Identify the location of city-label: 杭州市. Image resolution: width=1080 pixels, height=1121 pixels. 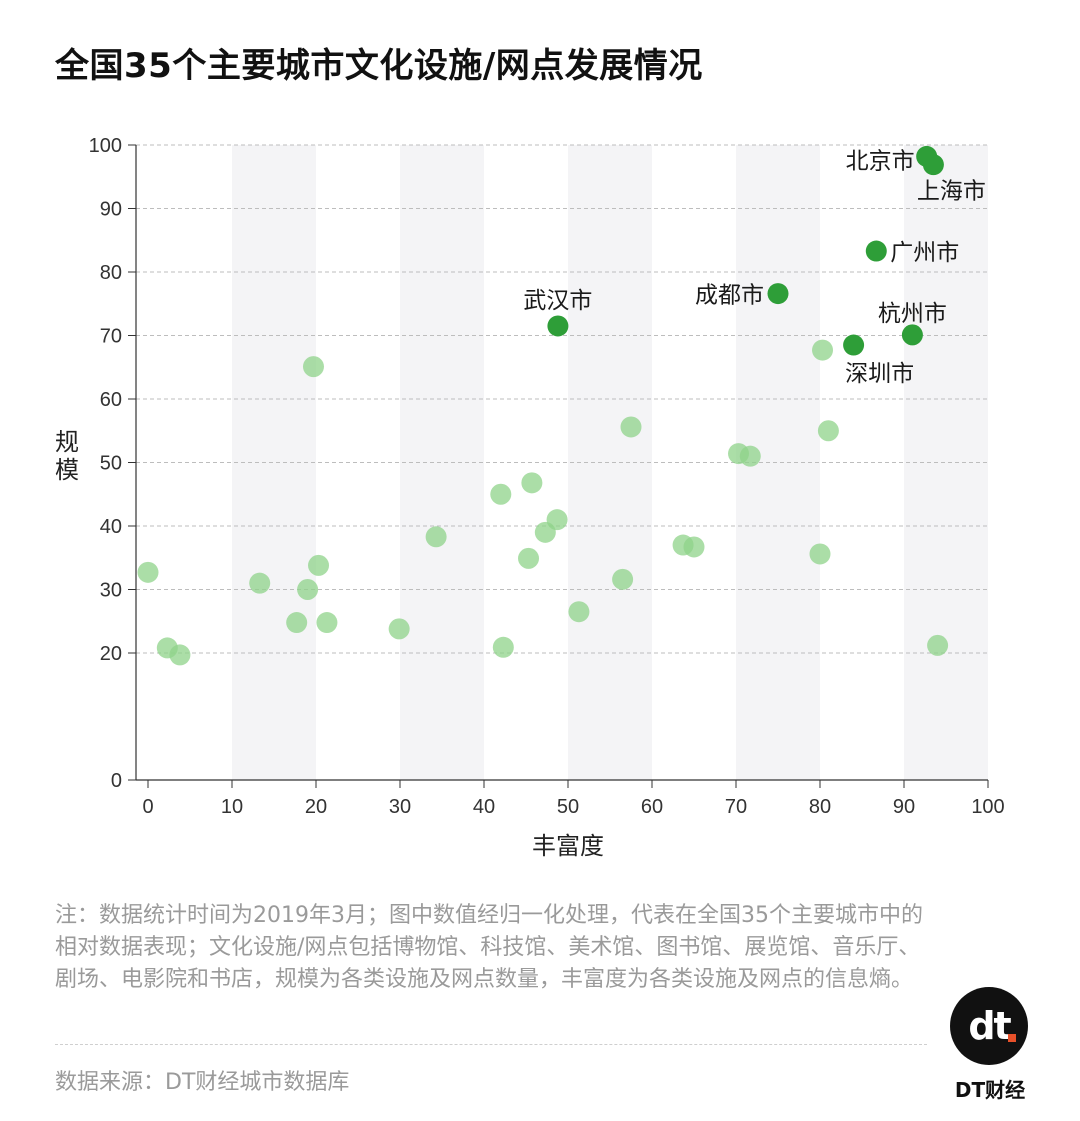
(912, 314).